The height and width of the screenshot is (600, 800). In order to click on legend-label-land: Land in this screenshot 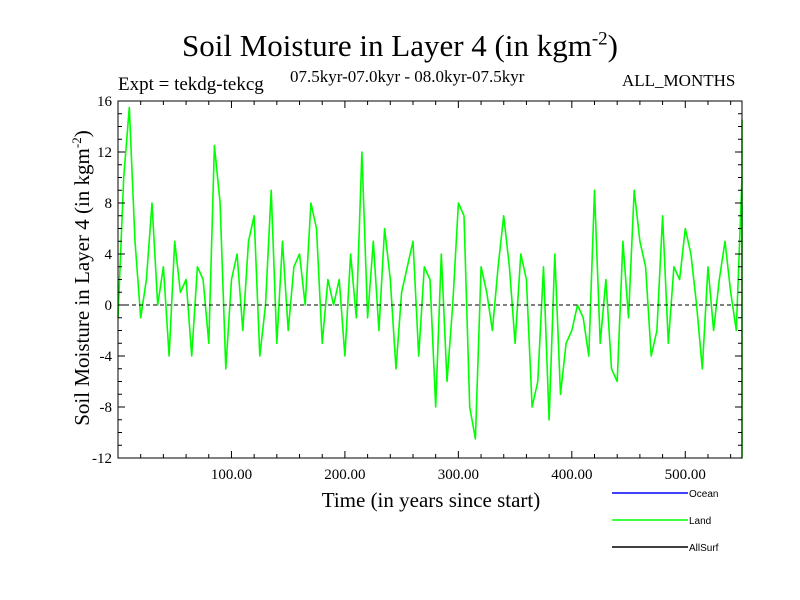, I will do `click(700, 521)`.